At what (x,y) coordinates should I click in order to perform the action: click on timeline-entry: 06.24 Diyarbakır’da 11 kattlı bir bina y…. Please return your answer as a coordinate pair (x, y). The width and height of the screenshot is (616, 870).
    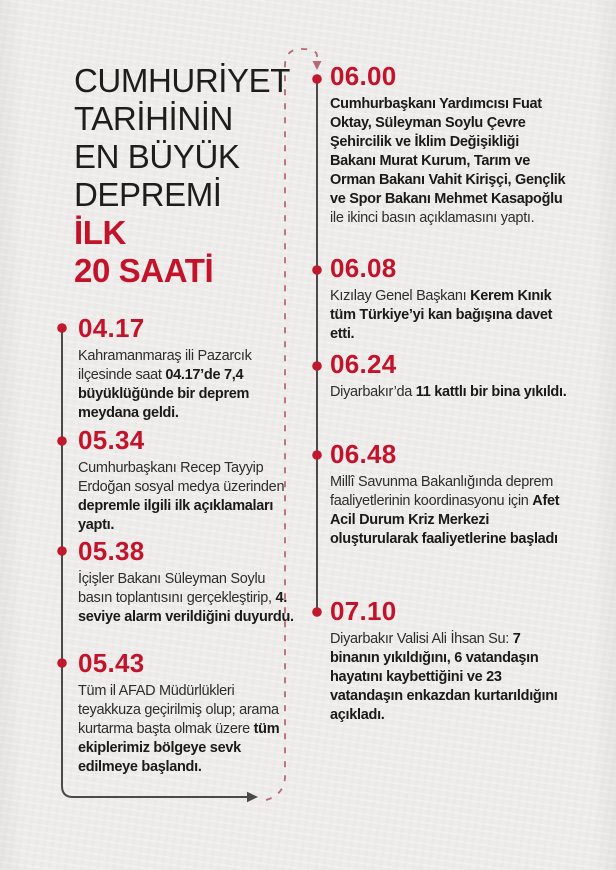
    Looking at the image, I should click on (449, 375).